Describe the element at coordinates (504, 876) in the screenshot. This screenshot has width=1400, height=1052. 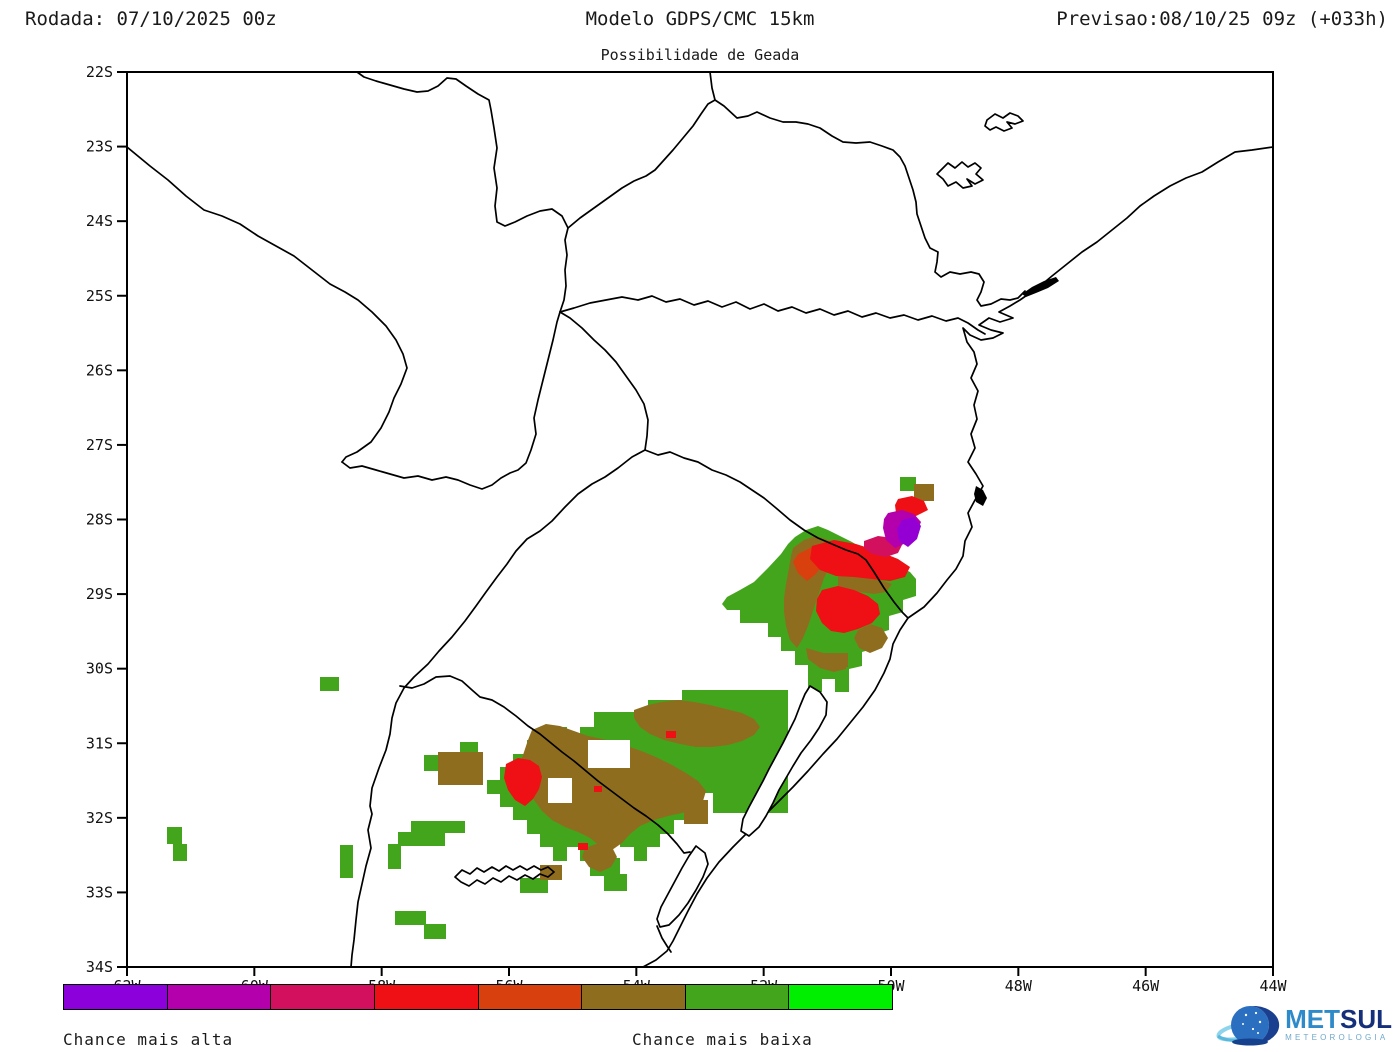
I see `bonete-reservoir` at that location.